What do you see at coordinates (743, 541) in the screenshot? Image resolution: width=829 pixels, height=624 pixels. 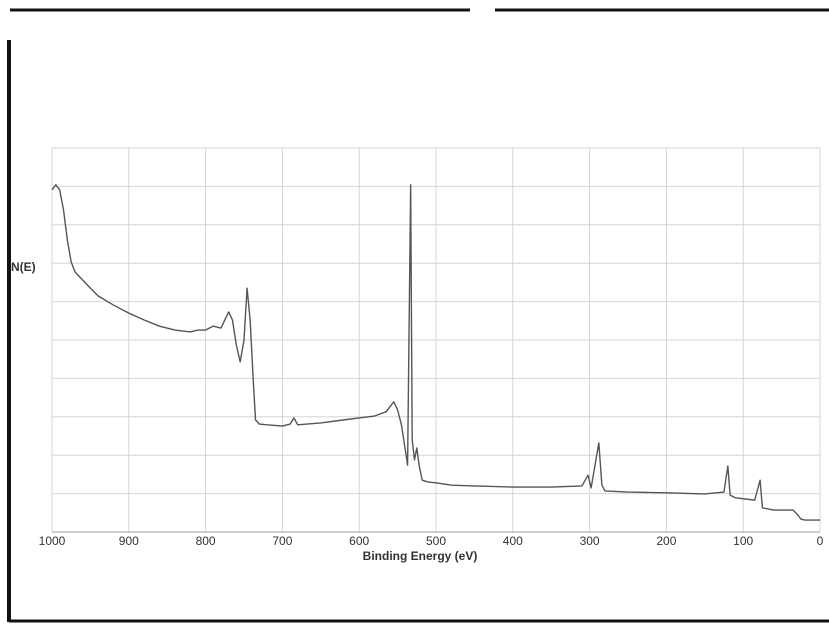 I see `x-tick-label: 100` at bounding box center [743, 541].